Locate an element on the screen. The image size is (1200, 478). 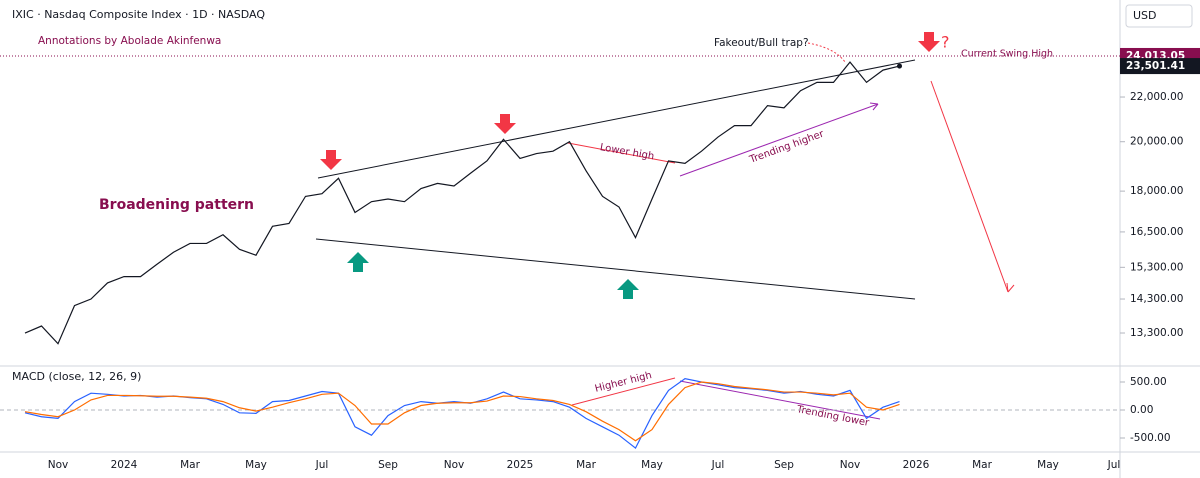
last-price-tag is located at coordinates (1160, 66).